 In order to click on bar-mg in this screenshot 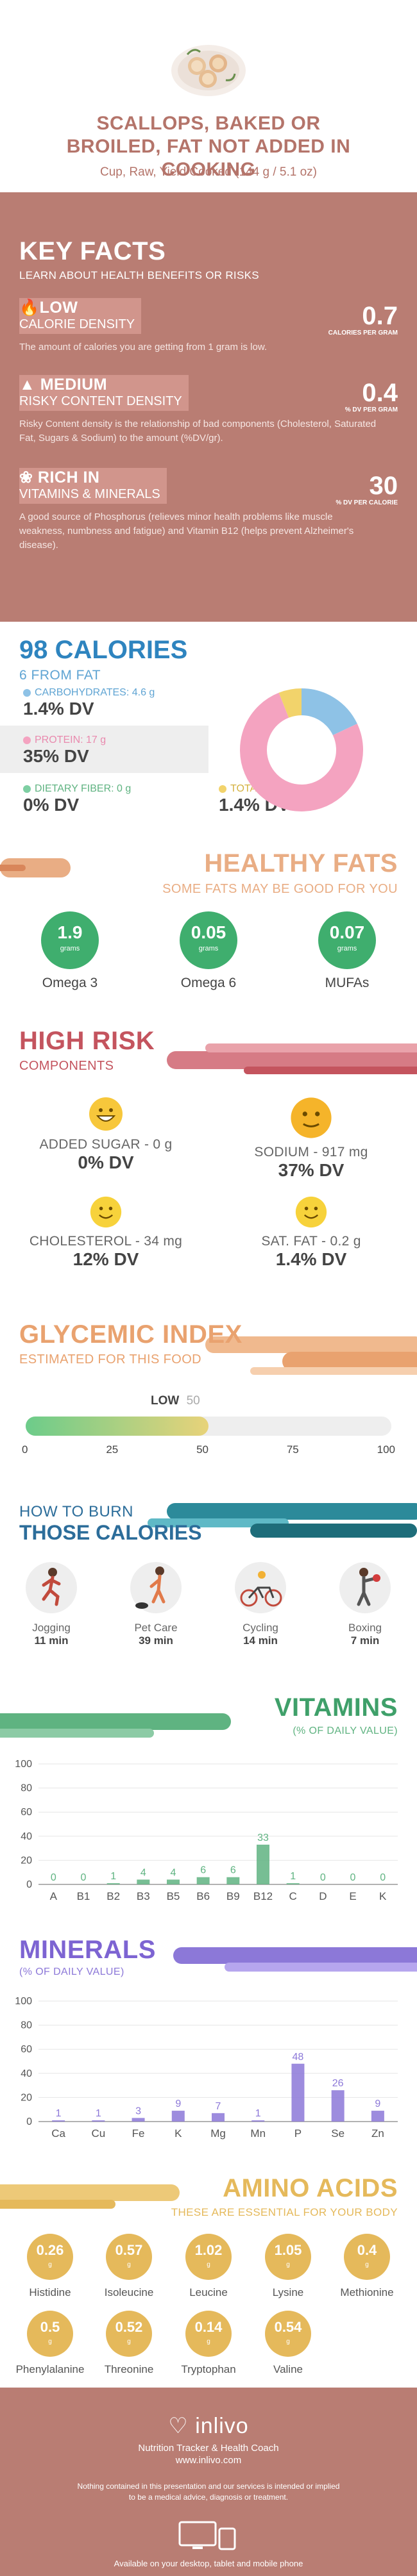, I will do `click(218, 2118)`.